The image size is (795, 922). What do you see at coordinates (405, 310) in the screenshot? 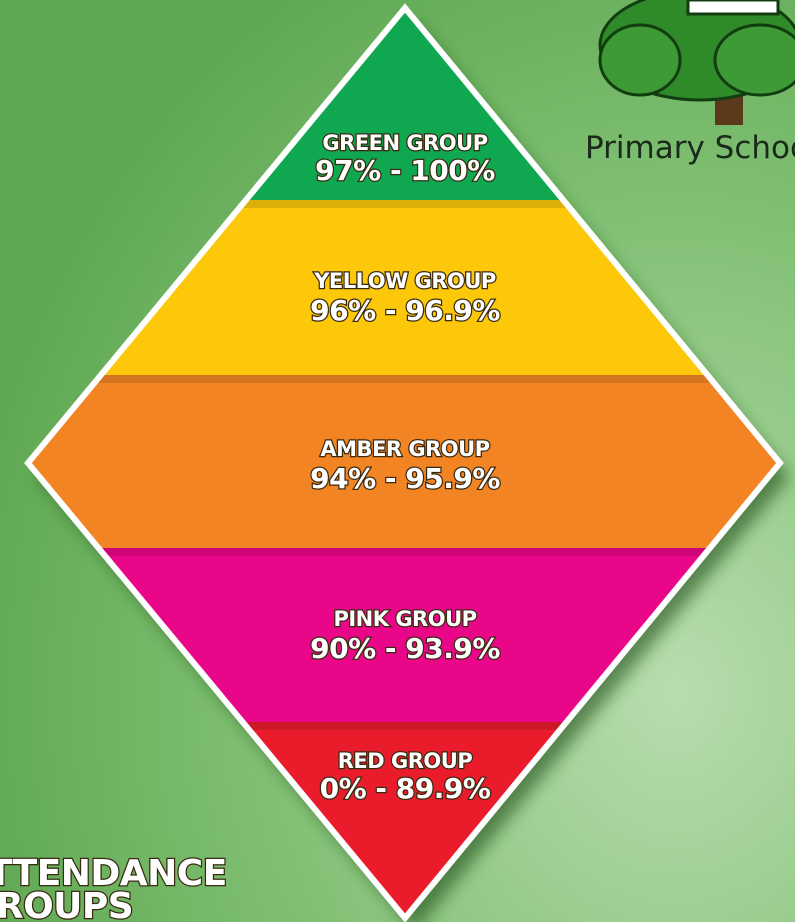
I see `group-range: 96% - 96.9%` at bounding box center [405, 310].